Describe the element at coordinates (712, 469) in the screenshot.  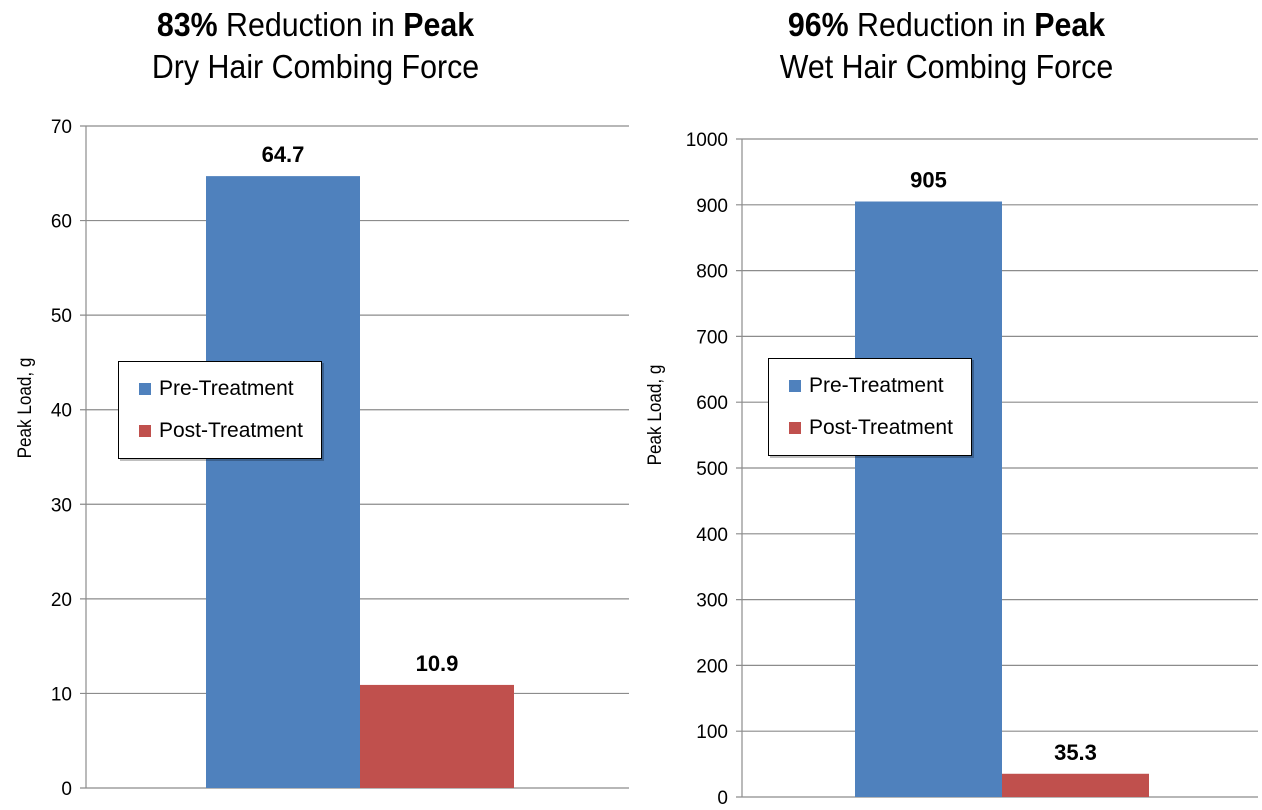
I see `y-tick-label: 500` at that location.